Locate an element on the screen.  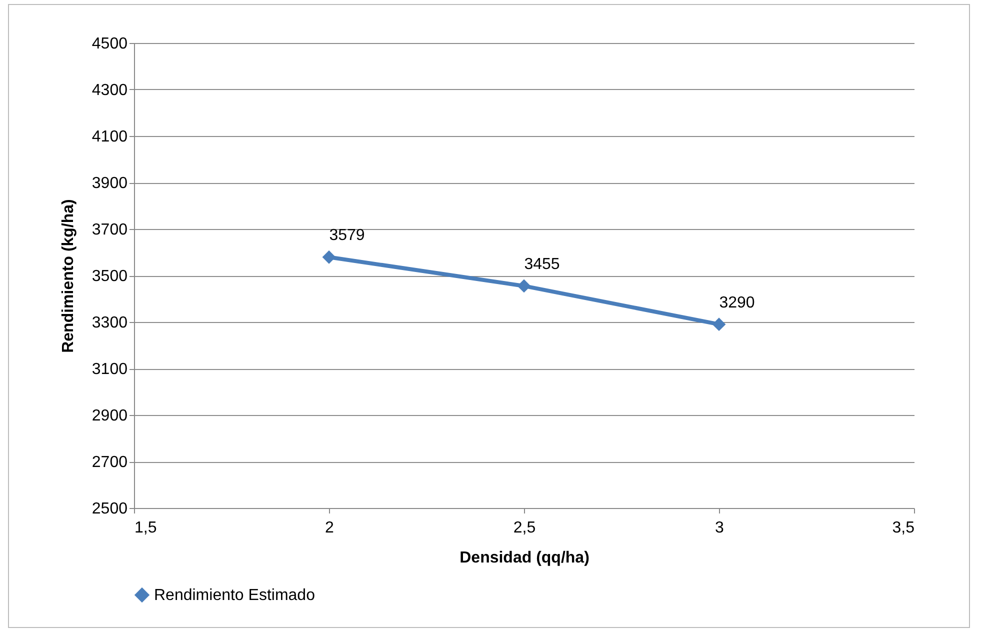
y-tick-label: 4300 is located at coordinates (110, 90).